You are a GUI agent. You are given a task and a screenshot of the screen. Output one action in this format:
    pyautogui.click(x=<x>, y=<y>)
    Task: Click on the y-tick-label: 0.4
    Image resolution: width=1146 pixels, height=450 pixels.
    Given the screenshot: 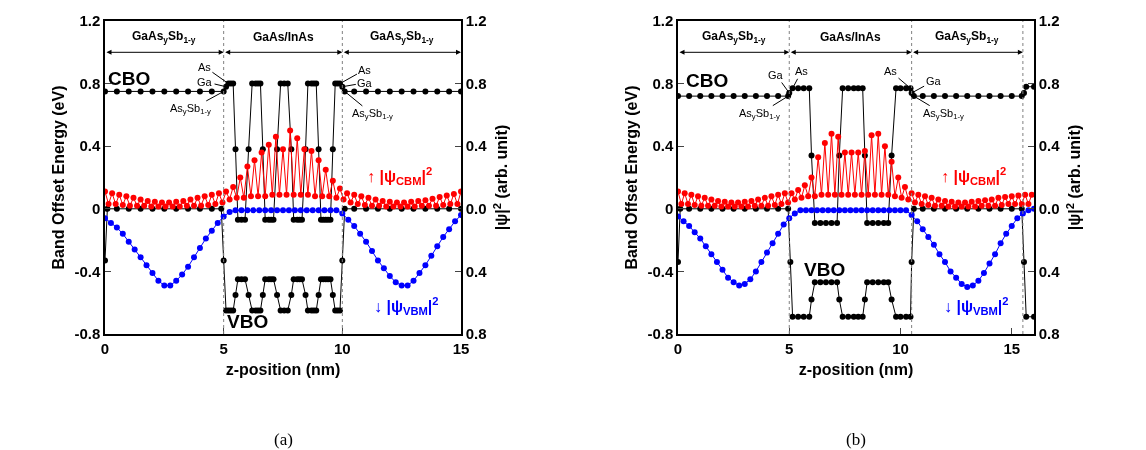 What is the action you would take?
    pyautogui.click(x=90, y=146)
    